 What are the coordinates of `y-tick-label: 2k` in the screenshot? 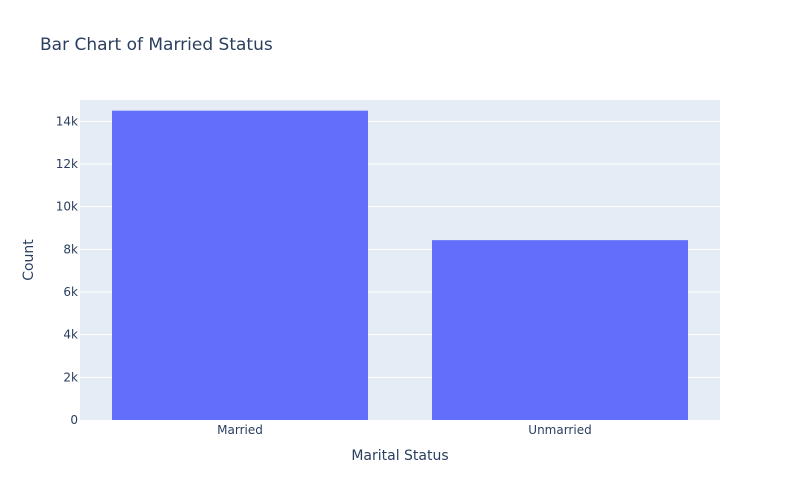 It's located at (70, 377).